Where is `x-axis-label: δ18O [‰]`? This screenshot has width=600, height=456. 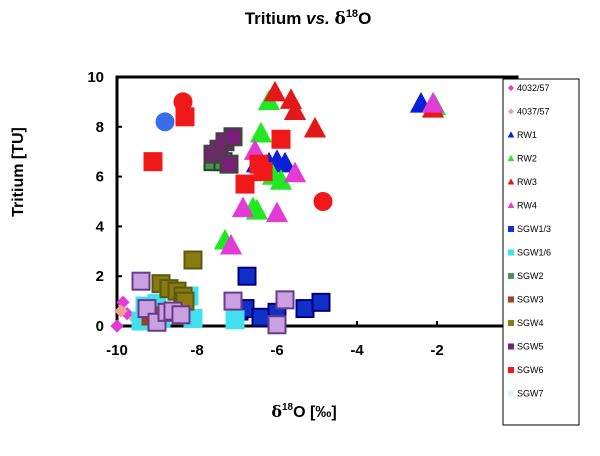
x-axis-label: δ18O [‰] is located at coordinates (303, 411).